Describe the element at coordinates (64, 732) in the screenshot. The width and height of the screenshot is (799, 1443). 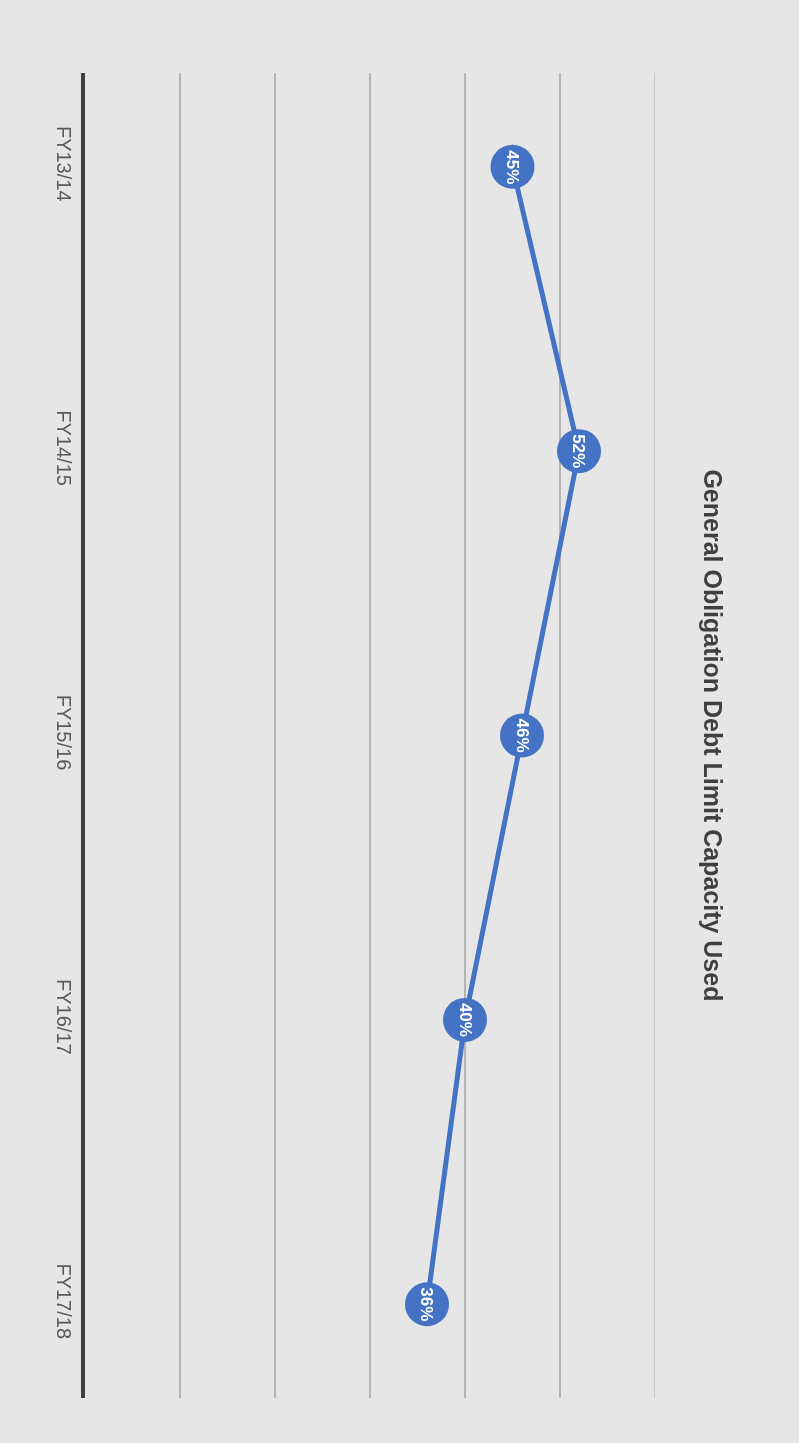
I see `y-tick-label: FY15/16` at that location.